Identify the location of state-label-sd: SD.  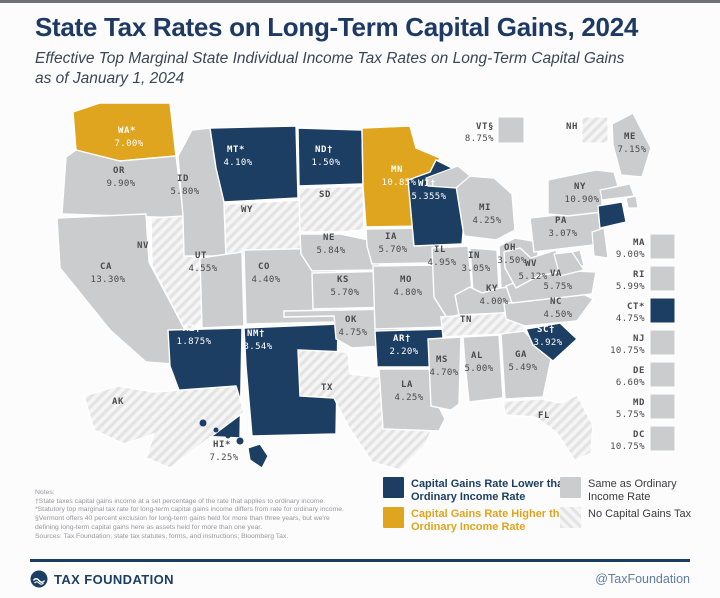
(325, 195).